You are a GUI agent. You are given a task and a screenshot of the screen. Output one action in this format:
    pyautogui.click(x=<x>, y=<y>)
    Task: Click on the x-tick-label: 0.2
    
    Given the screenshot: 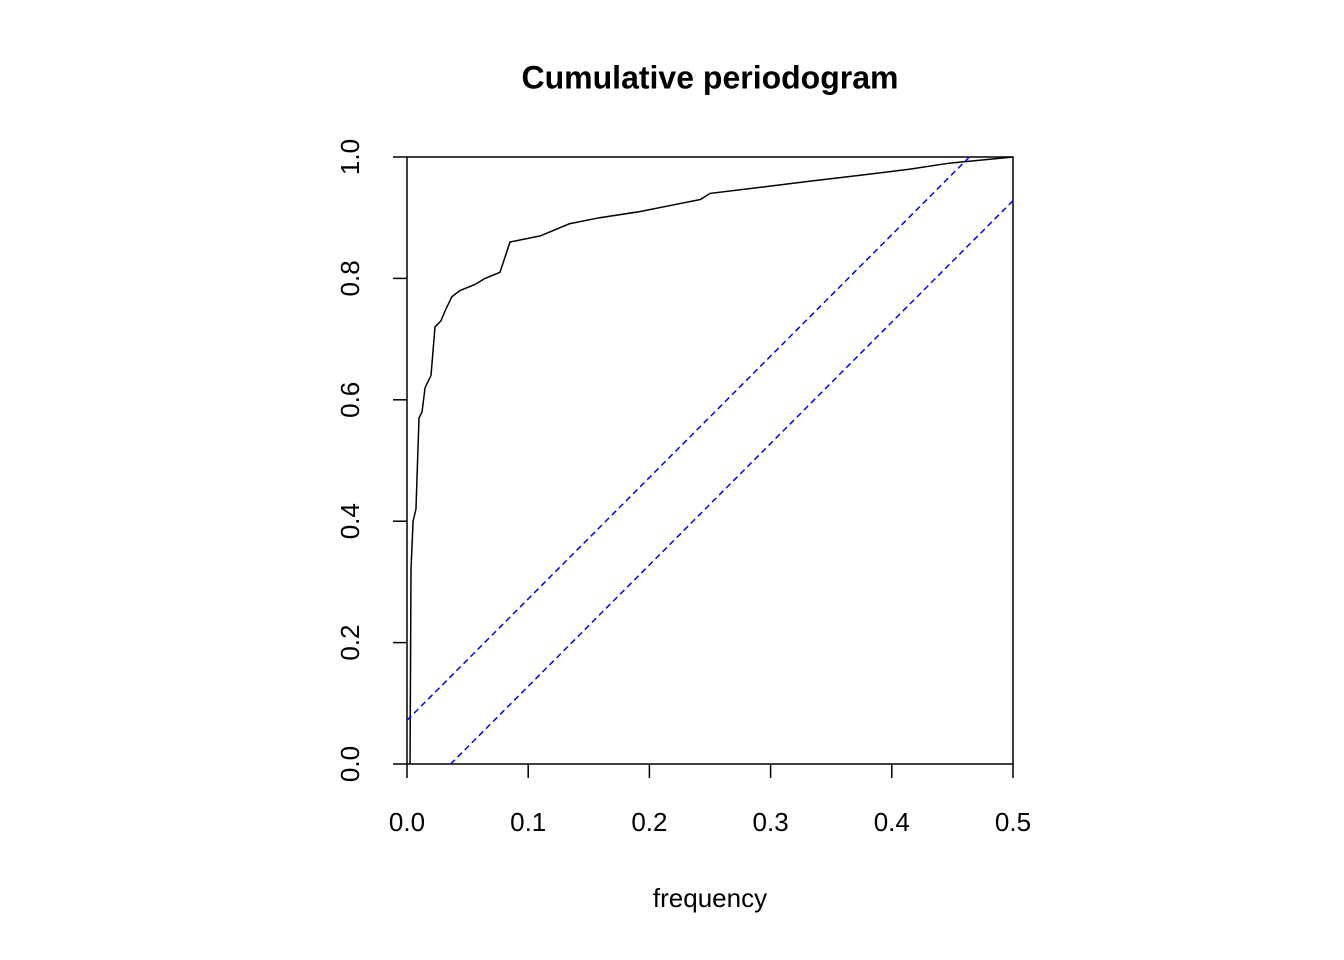 What is the action you would take?
    pyautogui.click(x=649, y=822)
    